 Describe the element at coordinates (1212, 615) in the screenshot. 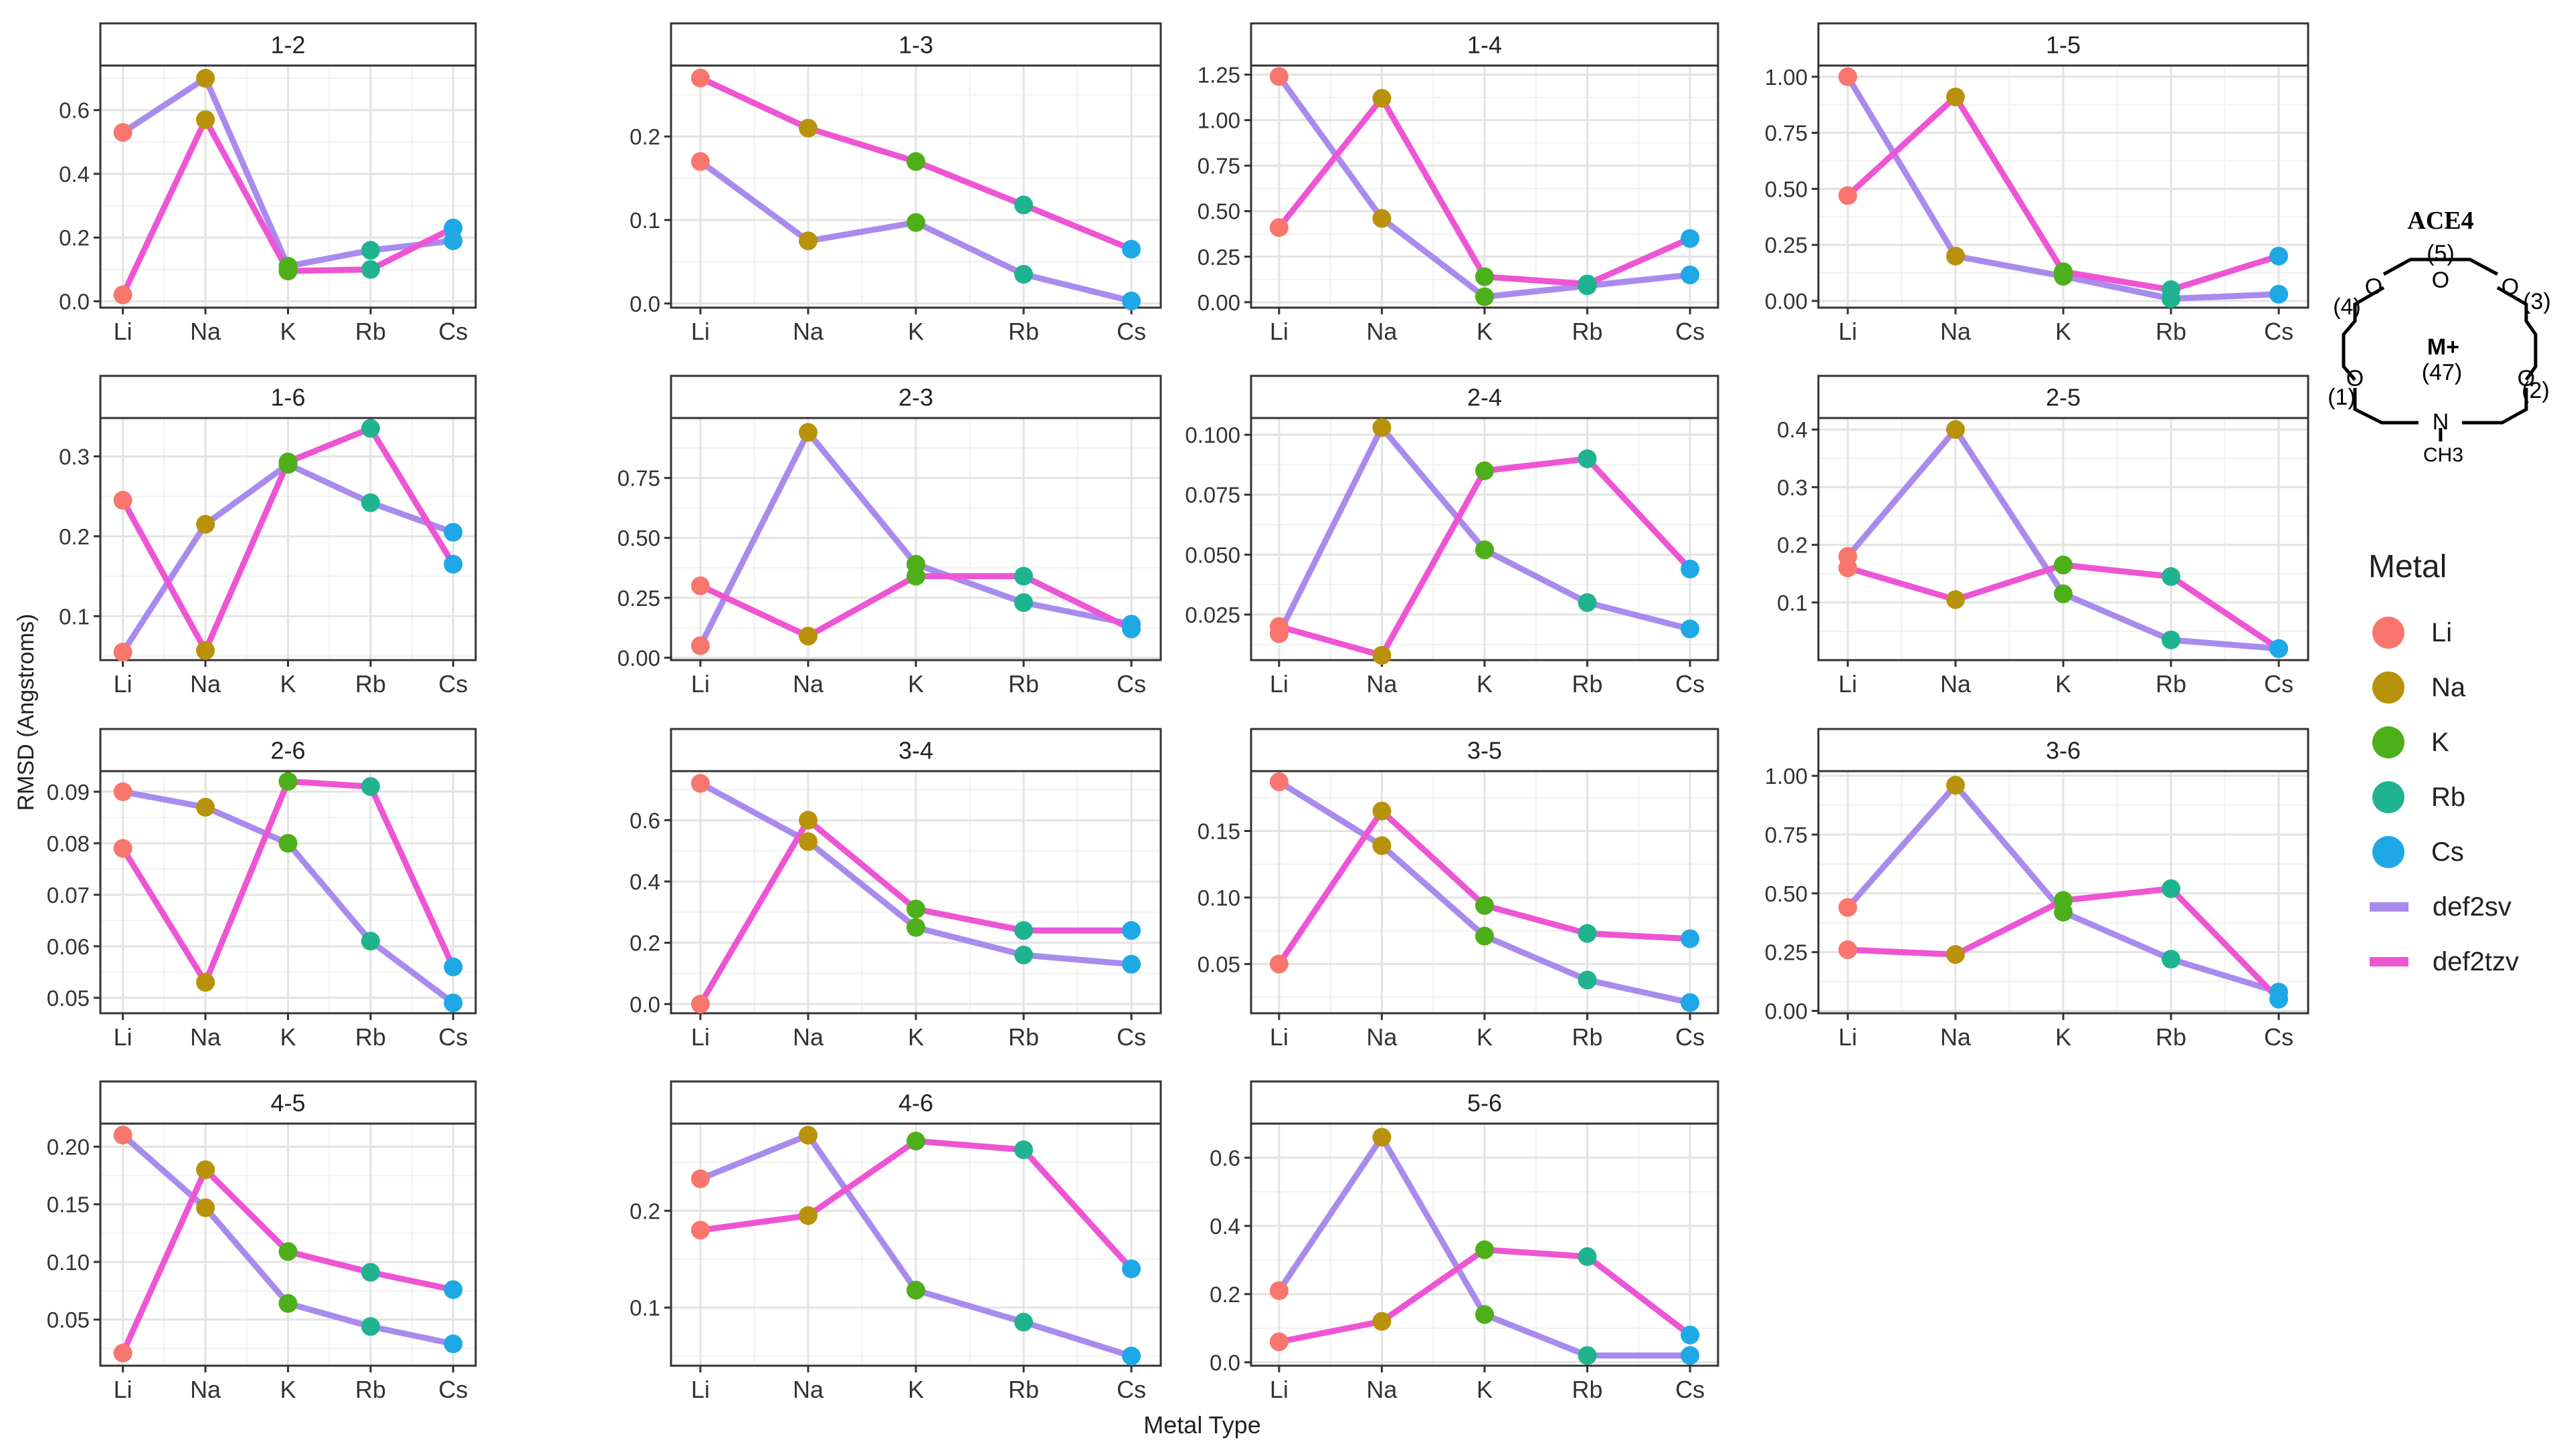

I see `y-tick-label: 0.025` at that location.